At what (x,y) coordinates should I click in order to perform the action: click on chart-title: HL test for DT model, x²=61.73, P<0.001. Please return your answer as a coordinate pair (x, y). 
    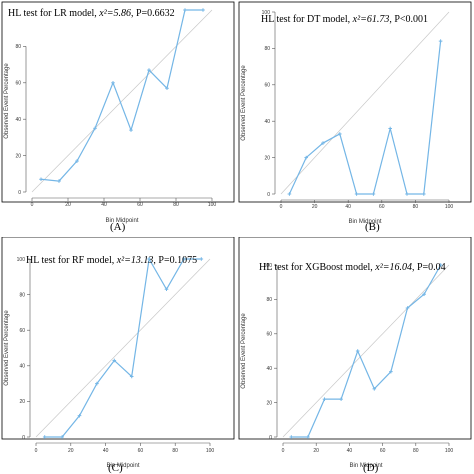
    Looking at the image, I should click on (344, 19).